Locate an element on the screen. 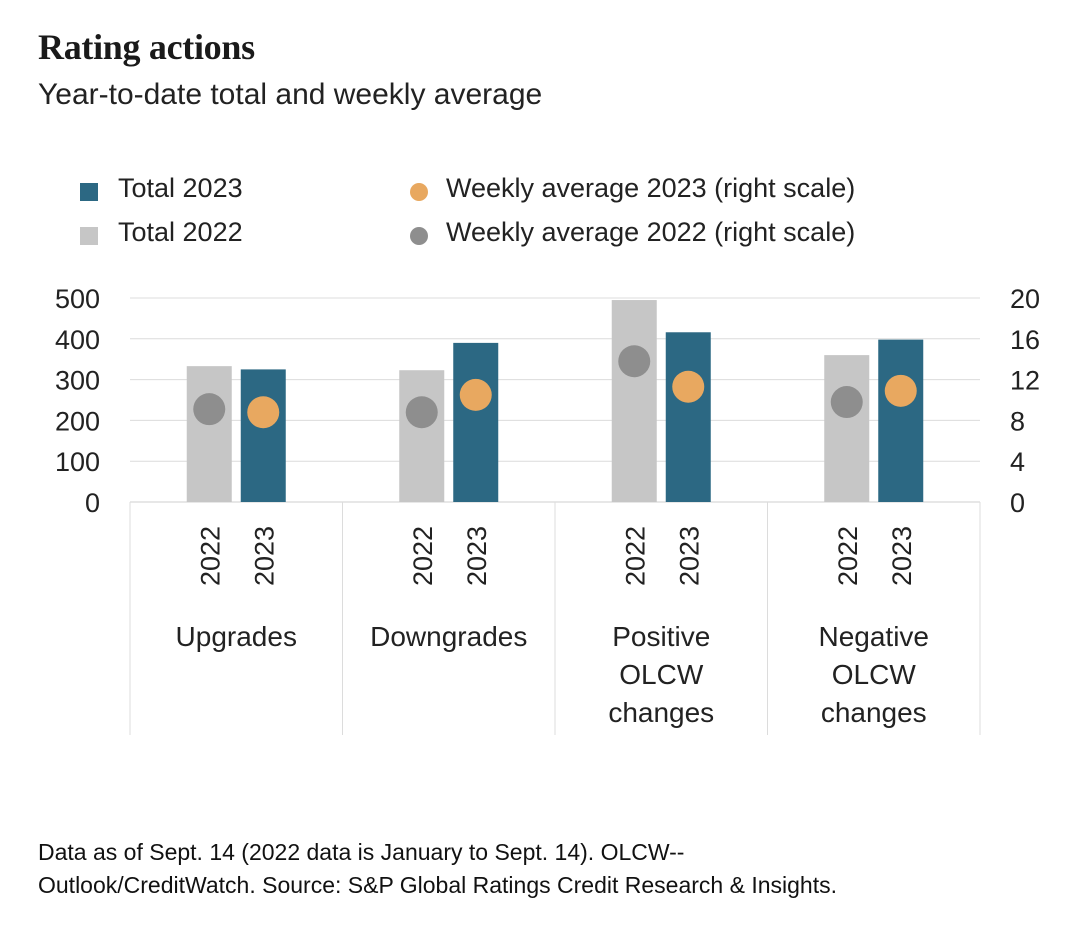  legend-label-total-2022: Total 2022 is located at coordinates (180, 232).